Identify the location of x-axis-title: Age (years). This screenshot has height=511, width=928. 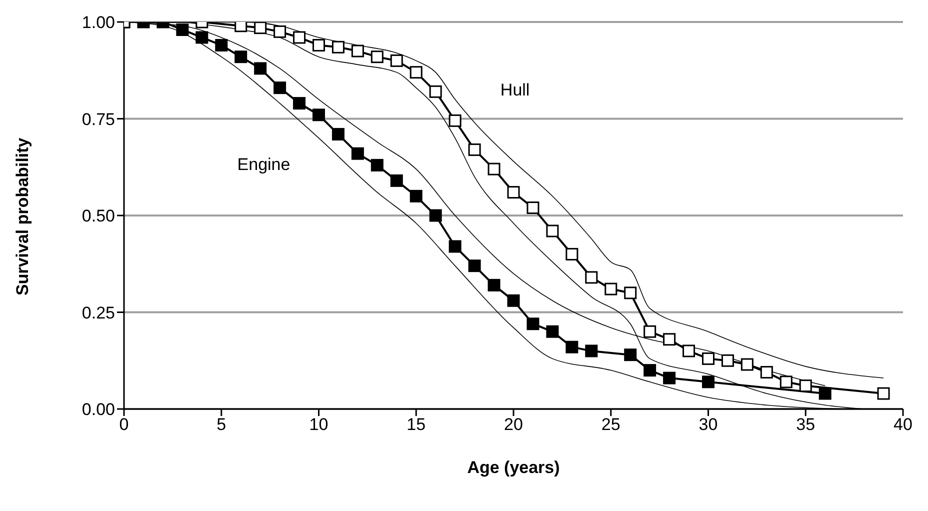
(513, 467).